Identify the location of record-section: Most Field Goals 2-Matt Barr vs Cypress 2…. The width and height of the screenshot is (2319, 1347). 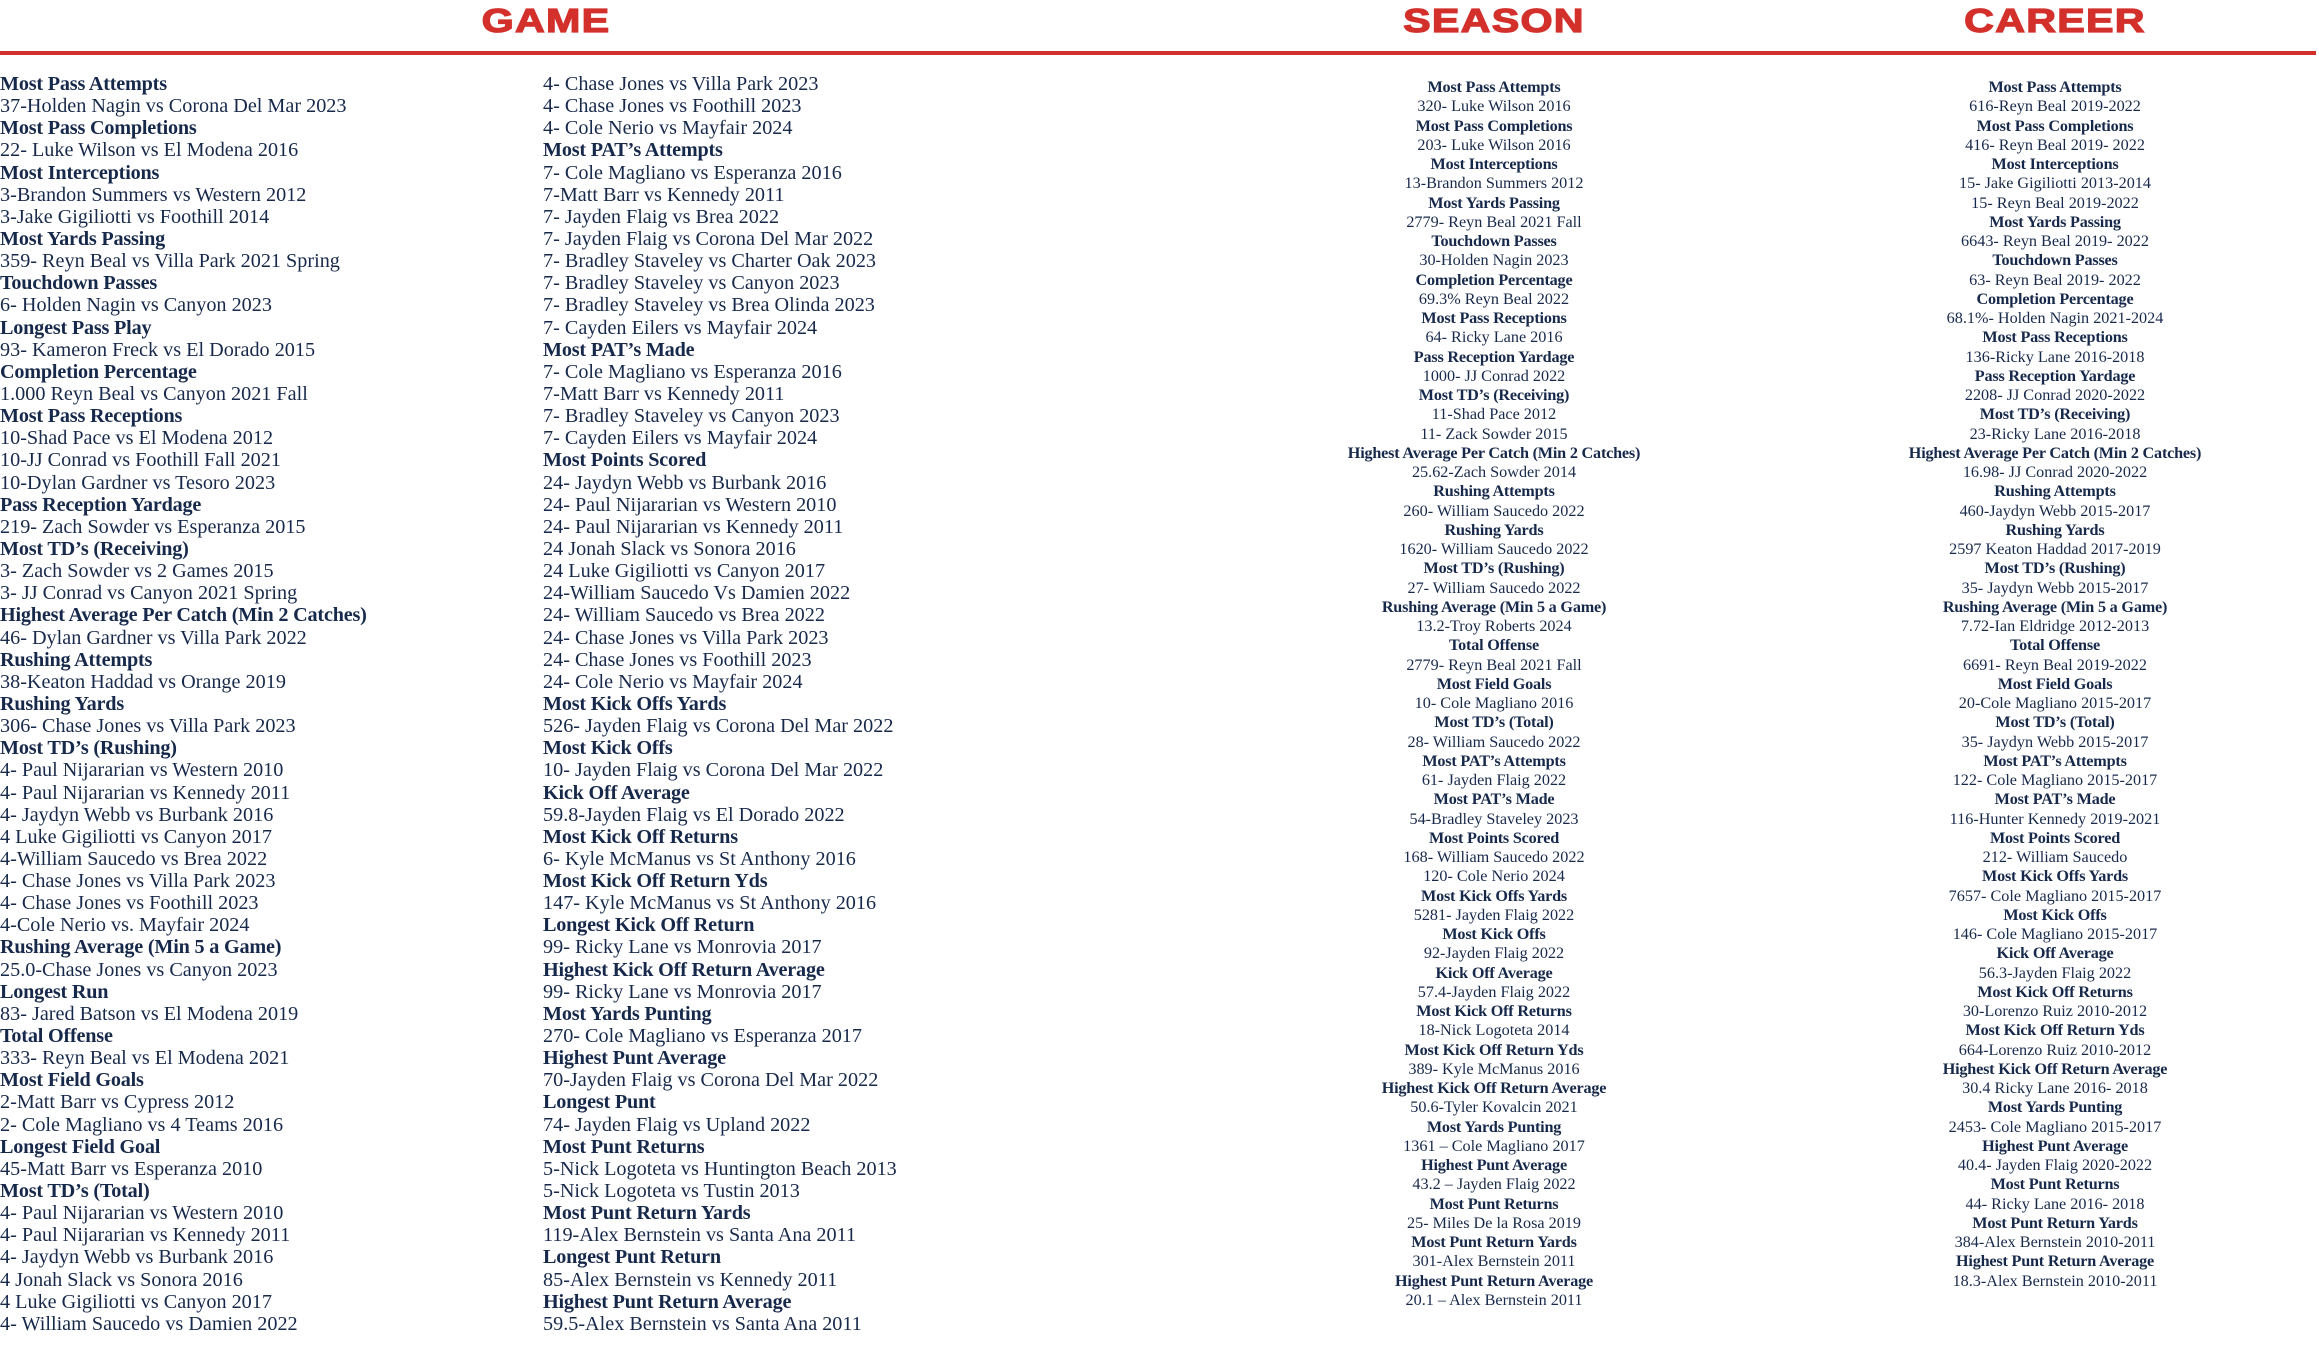
(183, 1102).